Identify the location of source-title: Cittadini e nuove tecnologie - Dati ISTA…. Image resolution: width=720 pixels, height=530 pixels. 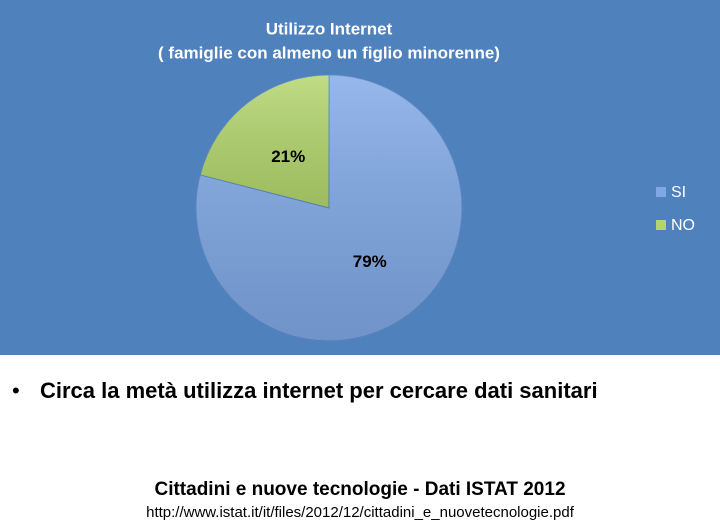
(359, 489).